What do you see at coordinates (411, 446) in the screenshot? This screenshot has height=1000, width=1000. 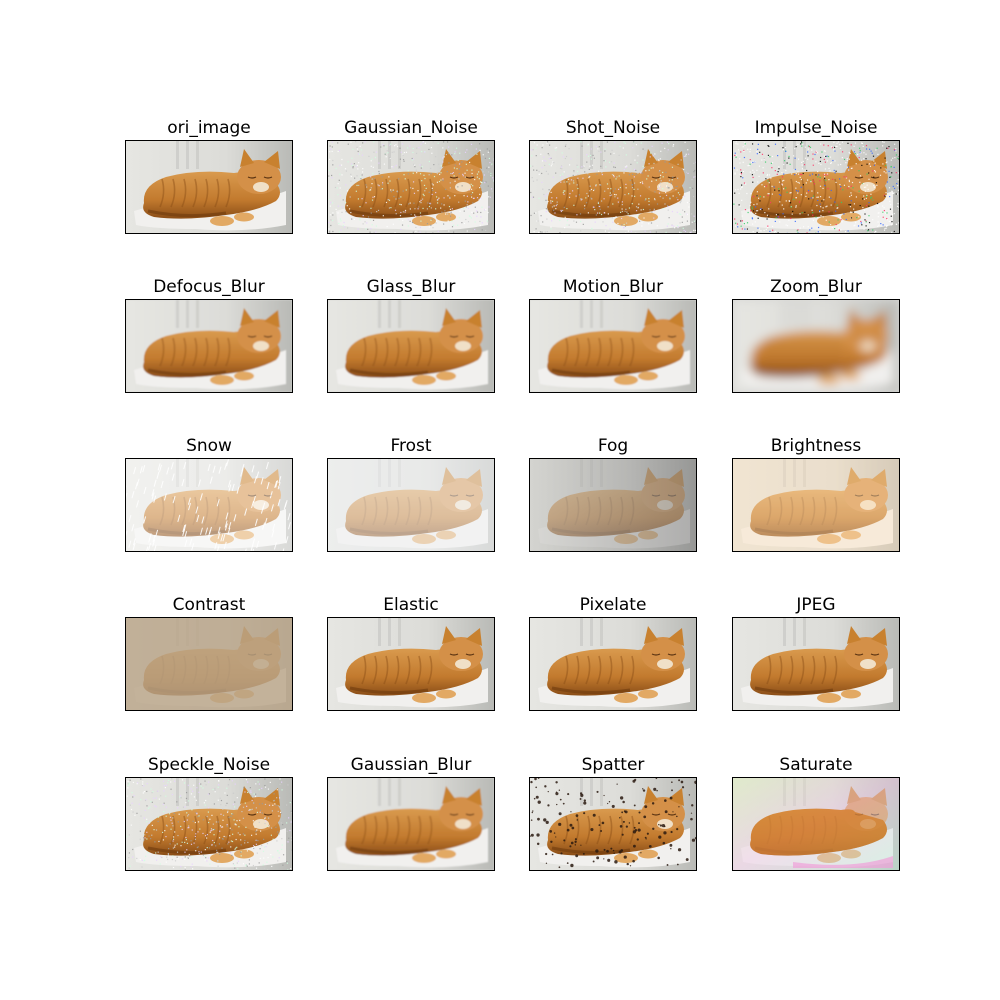 I see `panel-title: Frost` at bounding box center [411, 446].